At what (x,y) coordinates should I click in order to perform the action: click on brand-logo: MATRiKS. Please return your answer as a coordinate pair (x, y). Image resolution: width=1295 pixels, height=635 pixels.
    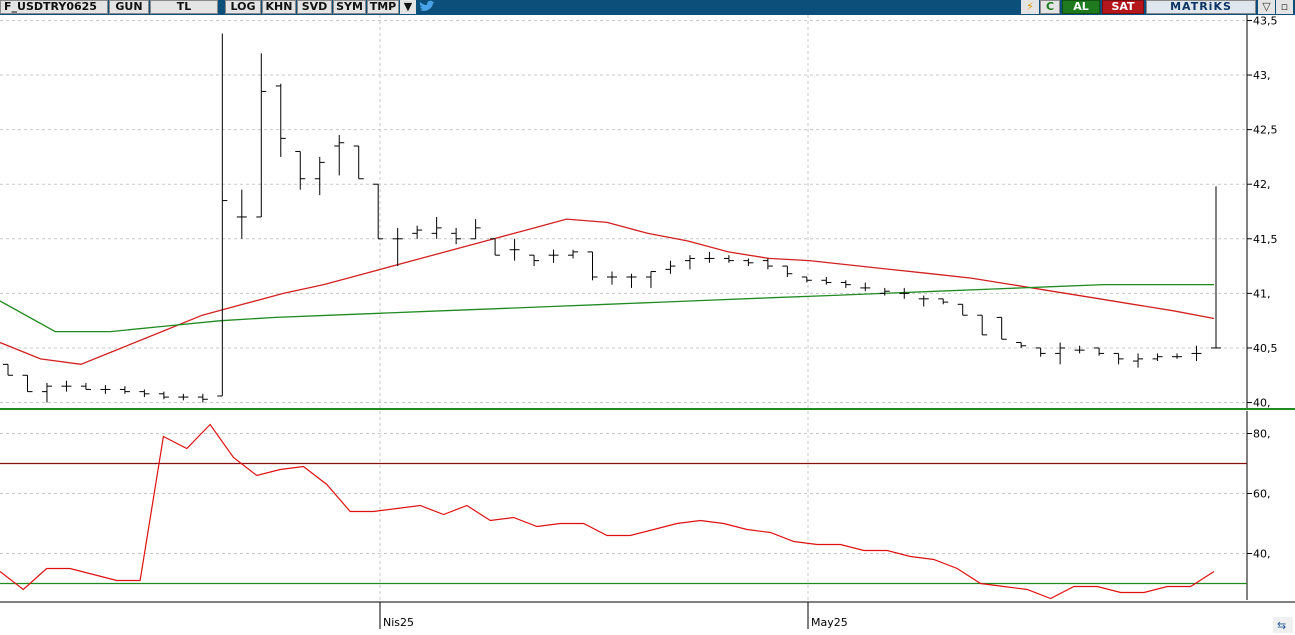
    Looking at the image, I should click on (1201, 7).